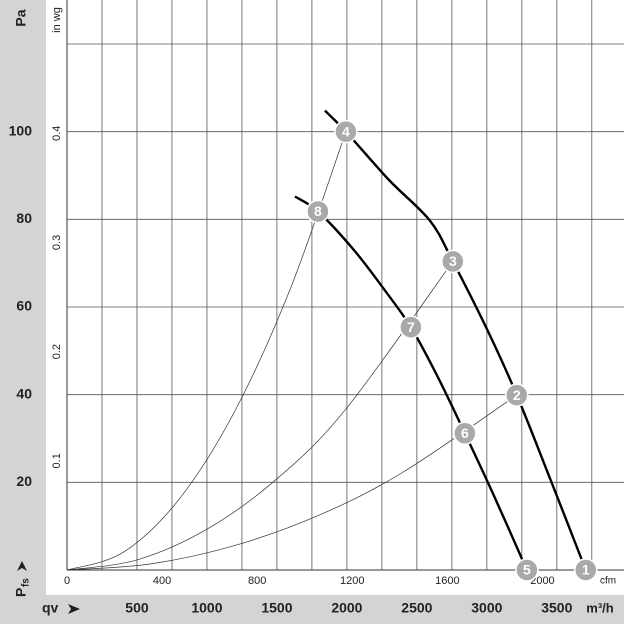 Image resolution: width=624 pixels, height=629 pixels. I want to click on point-label: 4, so click(346, 131).